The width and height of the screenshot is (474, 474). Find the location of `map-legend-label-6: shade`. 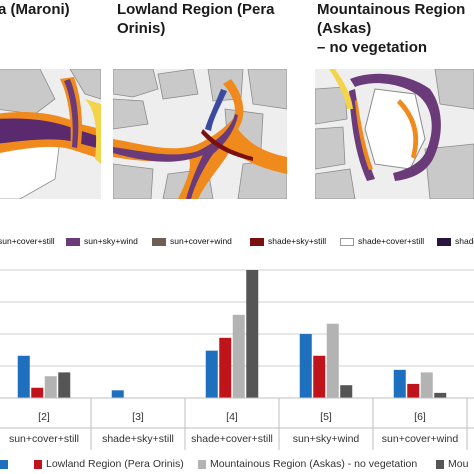

map-legend-label-6: shade is located at coordinates (464, 241).